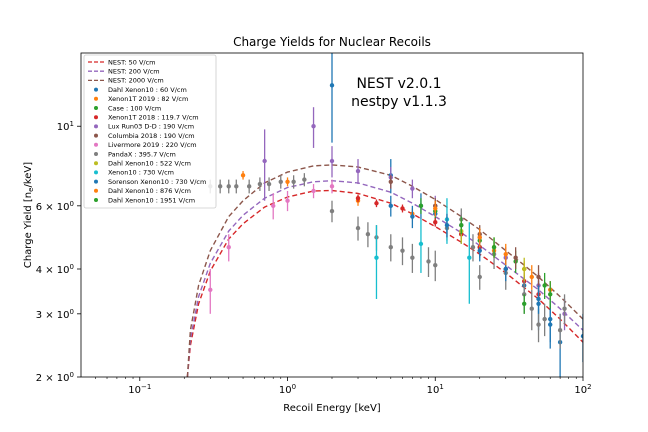 The height and width of the screenshot is (432, 648). I want to click on series-xenon1t-2018-119-7-v-cm, so click(448, 248).